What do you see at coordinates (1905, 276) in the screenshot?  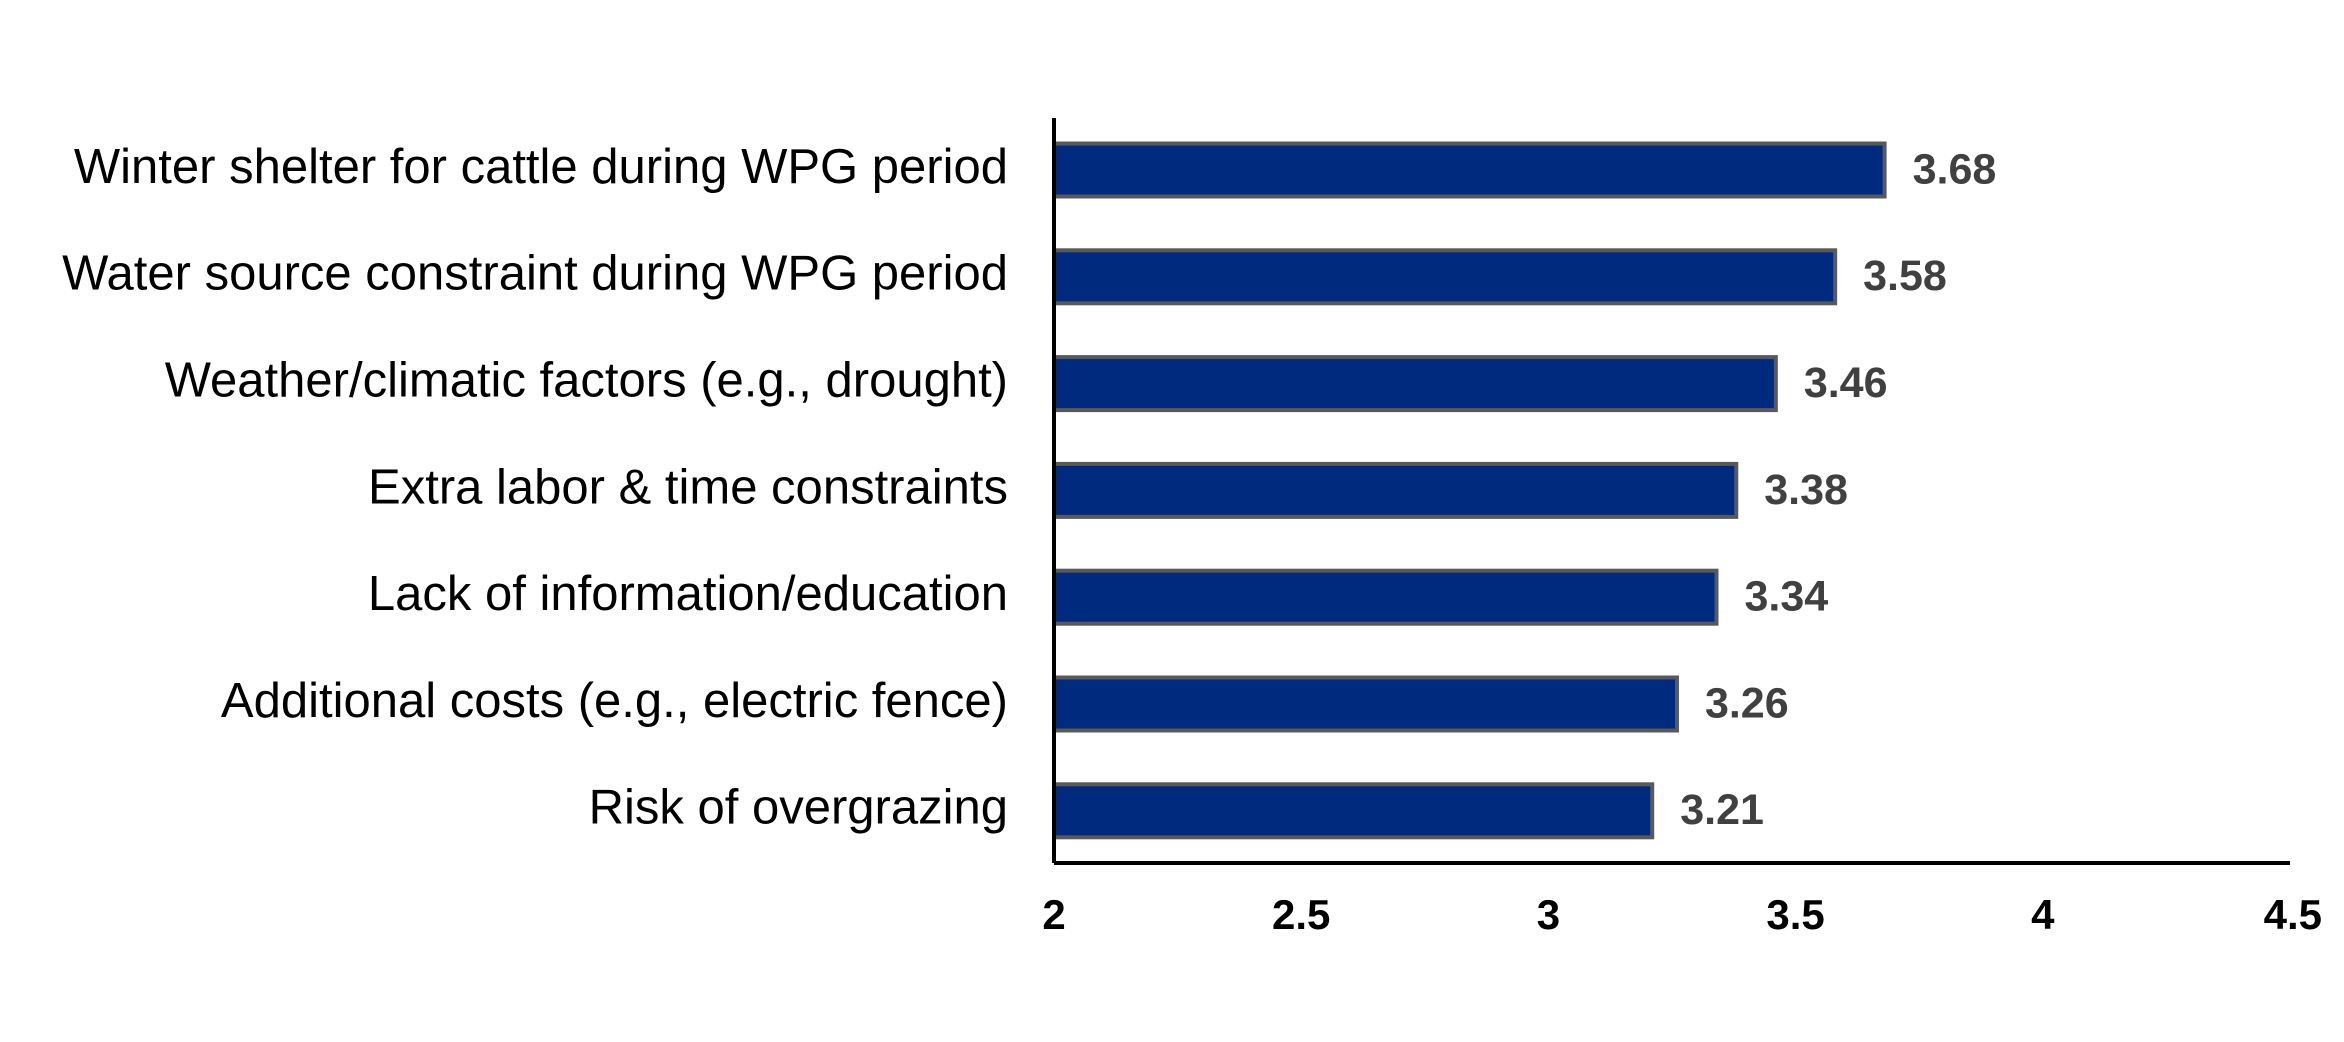 I see `data-label: 3.58` at bounding box center [1905, 276].